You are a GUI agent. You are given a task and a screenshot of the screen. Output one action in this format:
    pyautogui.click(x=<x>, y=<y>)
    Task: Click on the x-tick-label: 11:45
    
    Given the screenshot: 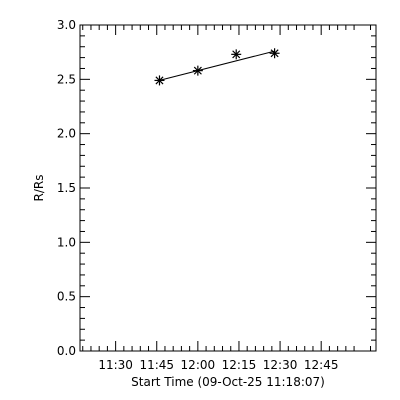 What is the action you would take?
    pyautogui.click(x=156, y=365)
    